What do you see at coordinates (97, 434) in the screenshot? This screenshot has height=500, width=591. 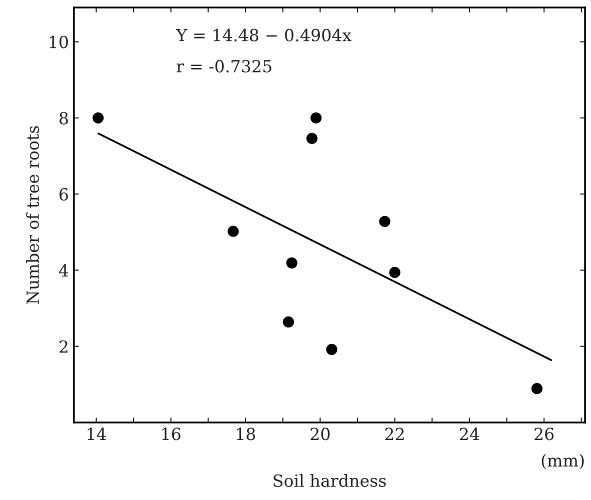 I see `x-tick-label: 14` at bounding box center [97, 434].